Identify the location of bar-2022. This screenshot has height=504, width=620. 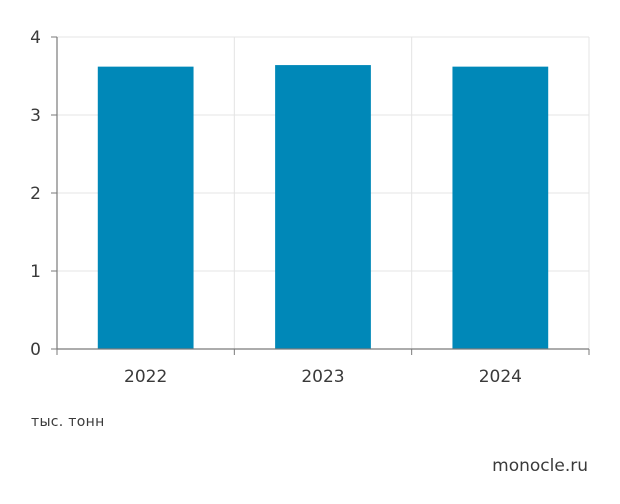
(145, 207).